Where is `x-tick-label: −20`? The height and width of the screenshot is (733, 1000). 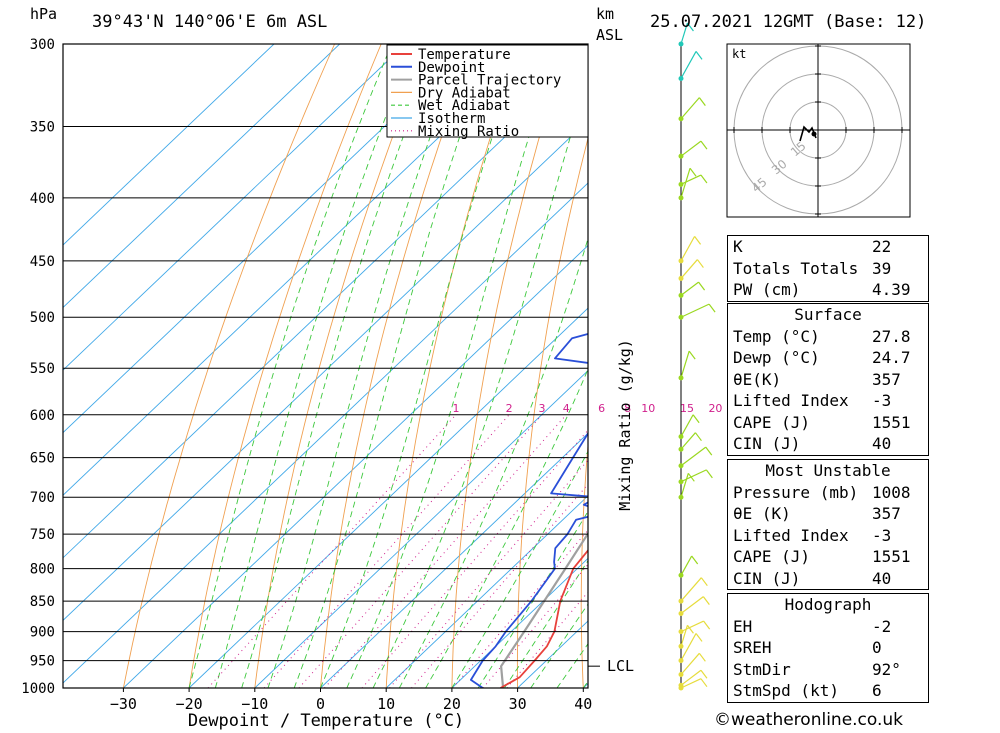
x-tick-label: −20 is located at coordinates (189, 704).